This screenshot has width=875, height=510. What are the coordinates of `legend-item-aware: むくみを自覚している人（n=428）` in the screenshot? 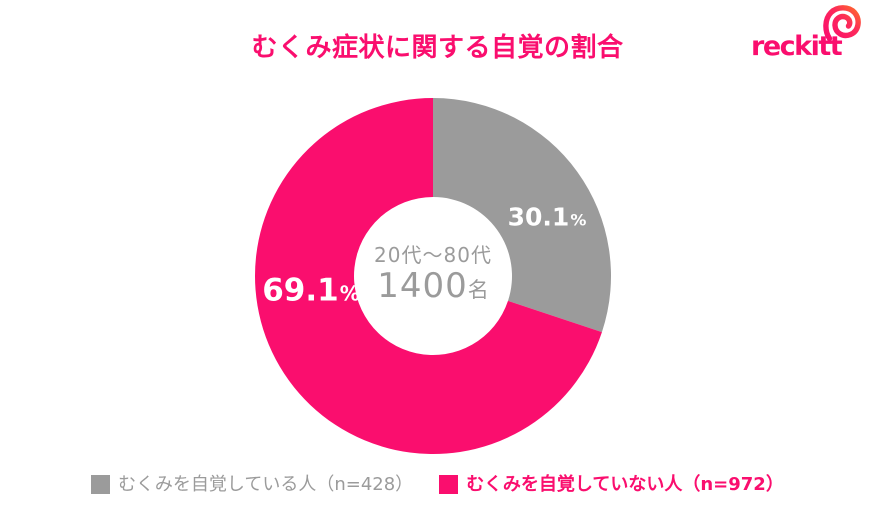 It's located at (252, 484).